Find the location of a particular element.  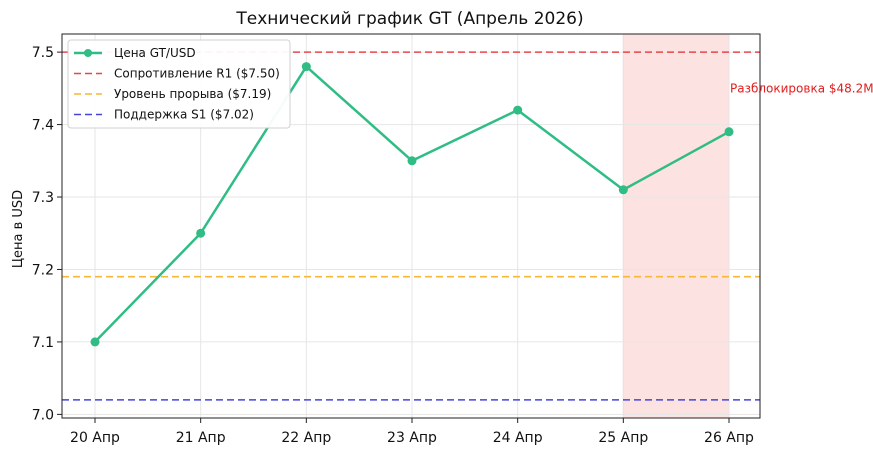

unlock-annotation: Разблокировка $48.2M is located at coordinates (801, 88).